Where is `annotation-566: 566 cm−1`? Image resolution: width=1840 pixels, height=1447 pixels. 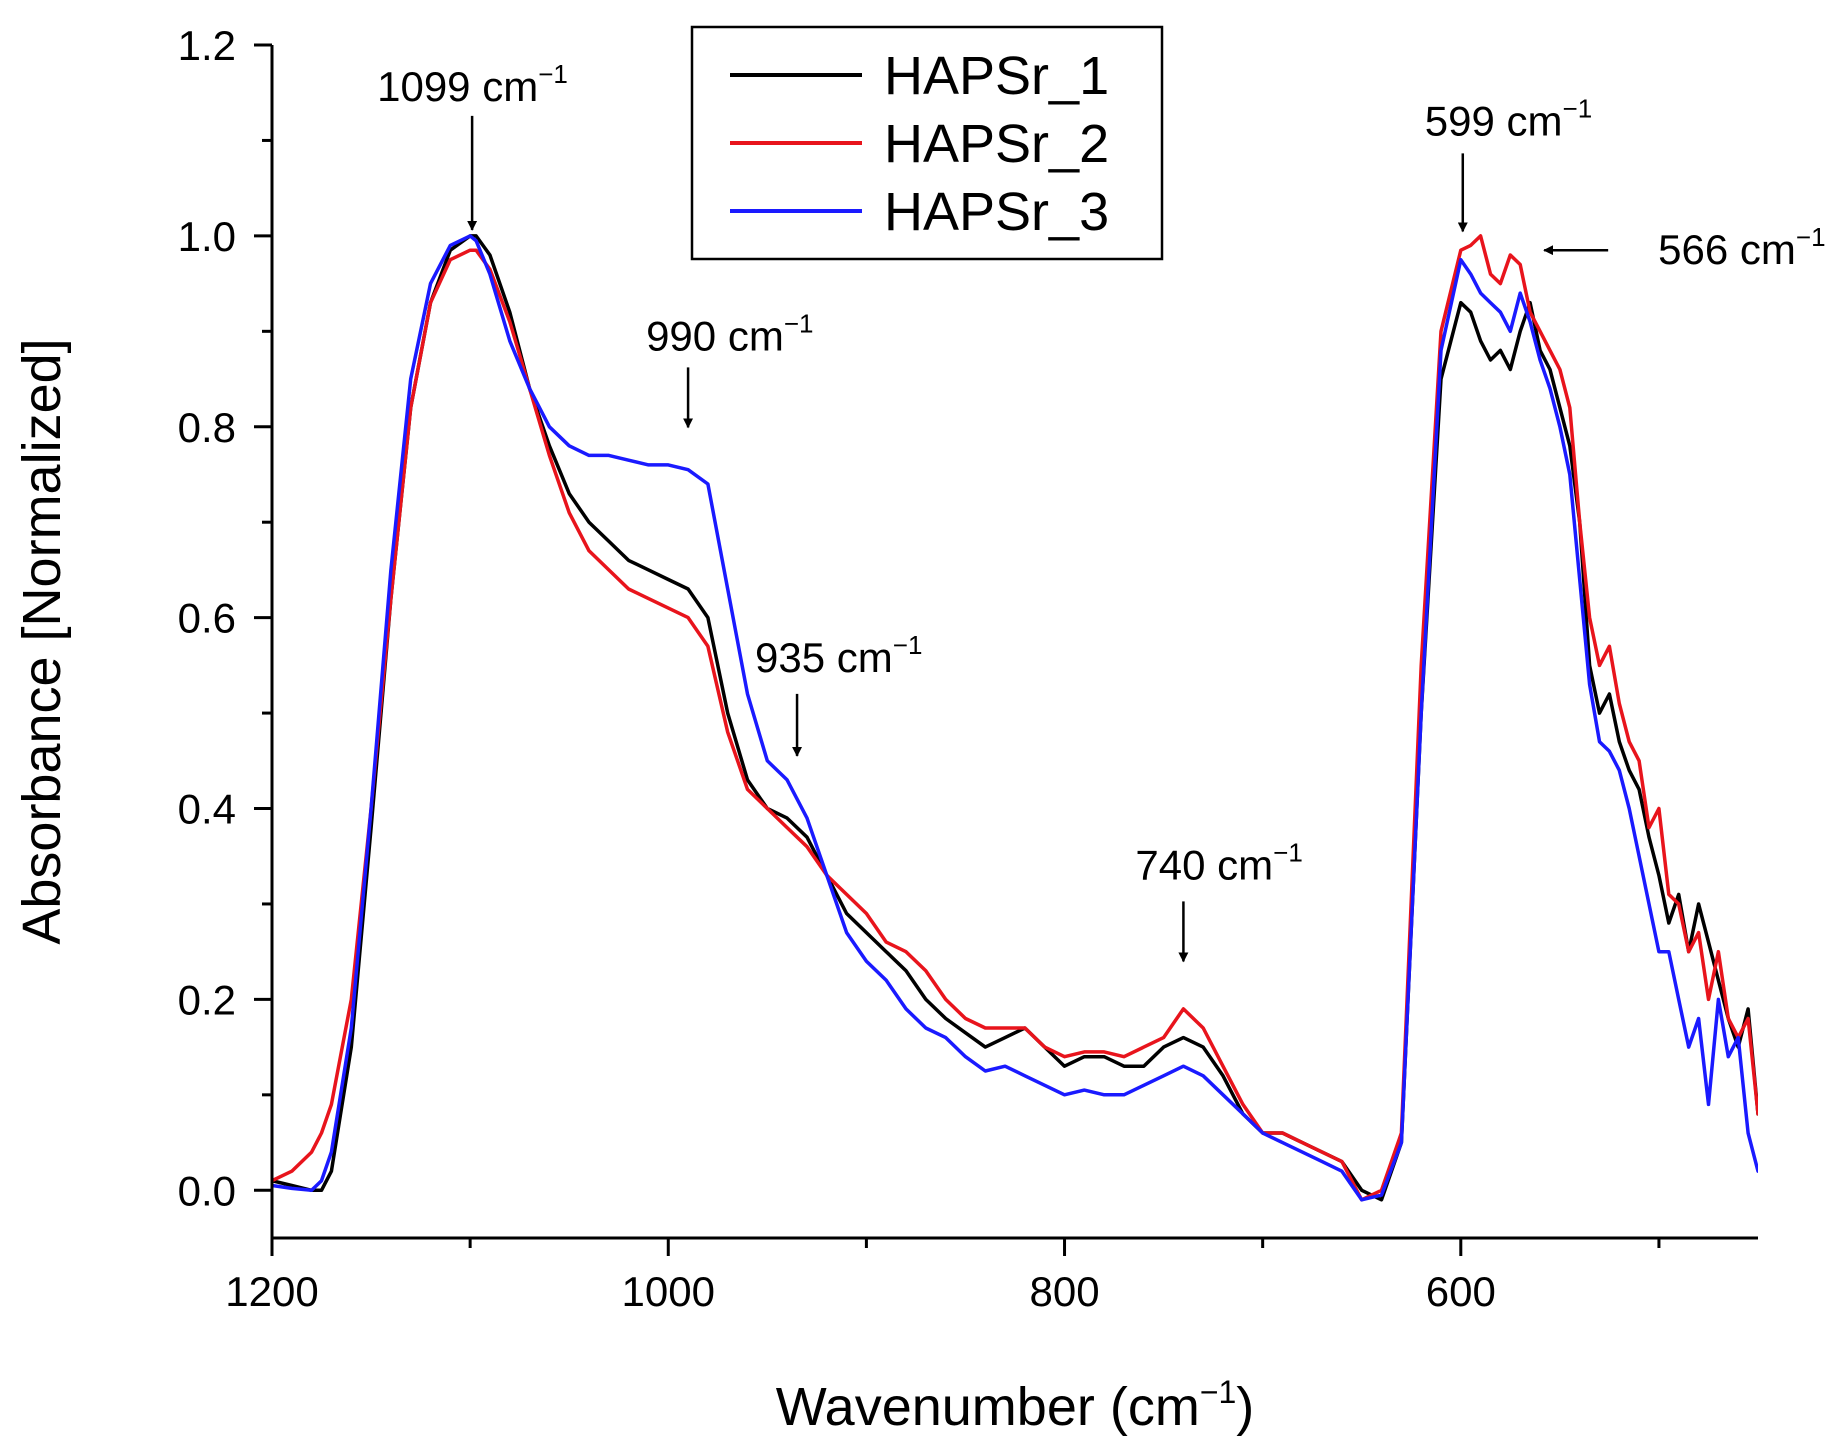 annotation-566: 566 cm−1 is located at coordinates (1684, 247).